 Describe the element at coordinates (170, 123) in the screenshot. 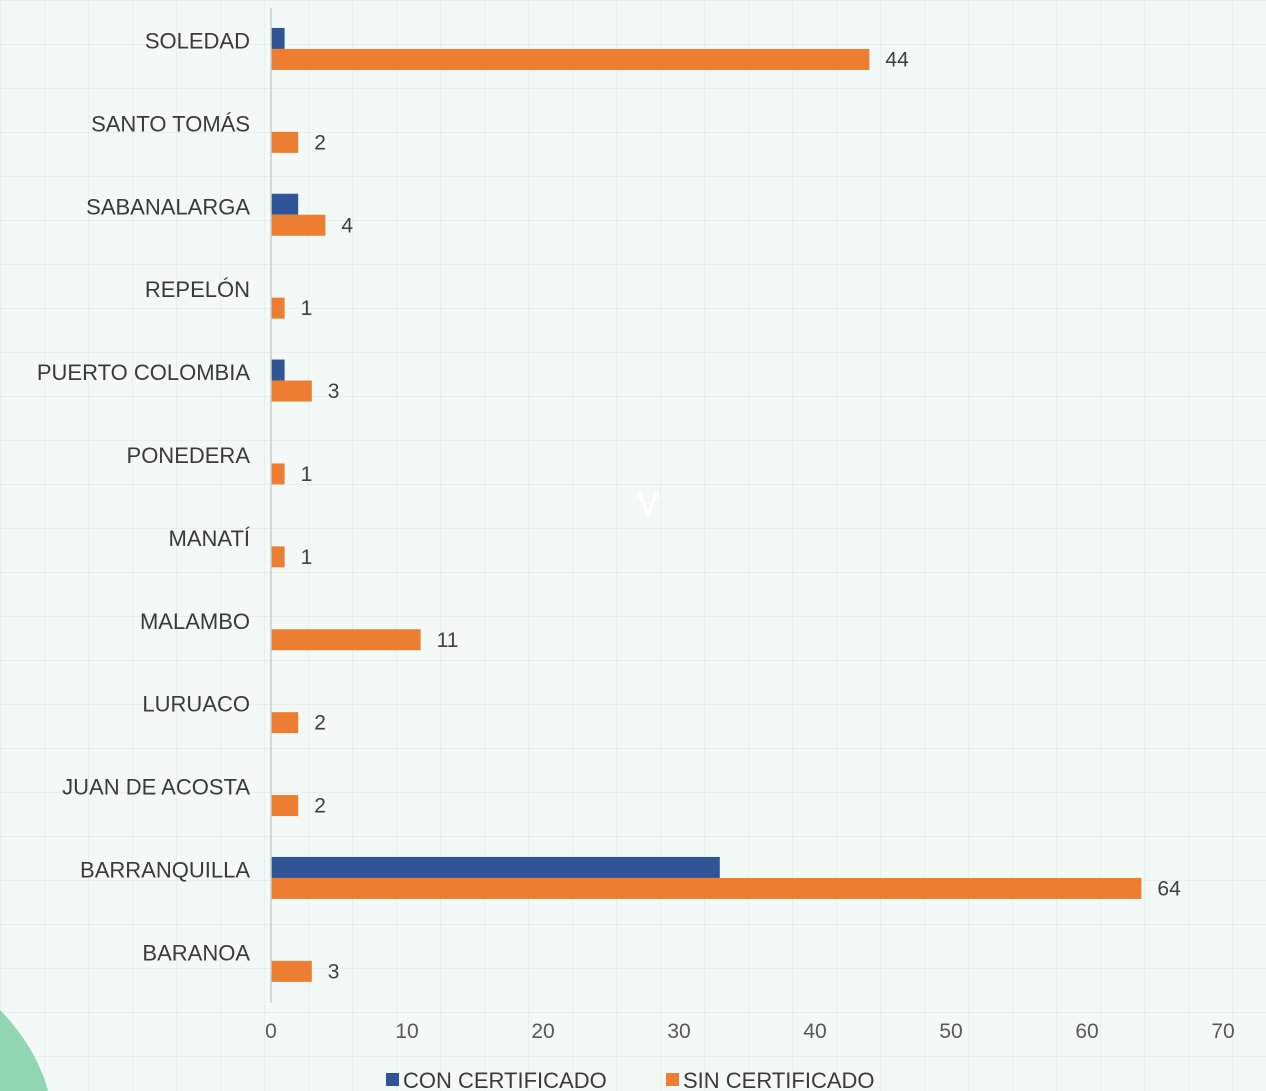

I see `category-label-santo-tomas: SANTO TOMÁS` at that location.